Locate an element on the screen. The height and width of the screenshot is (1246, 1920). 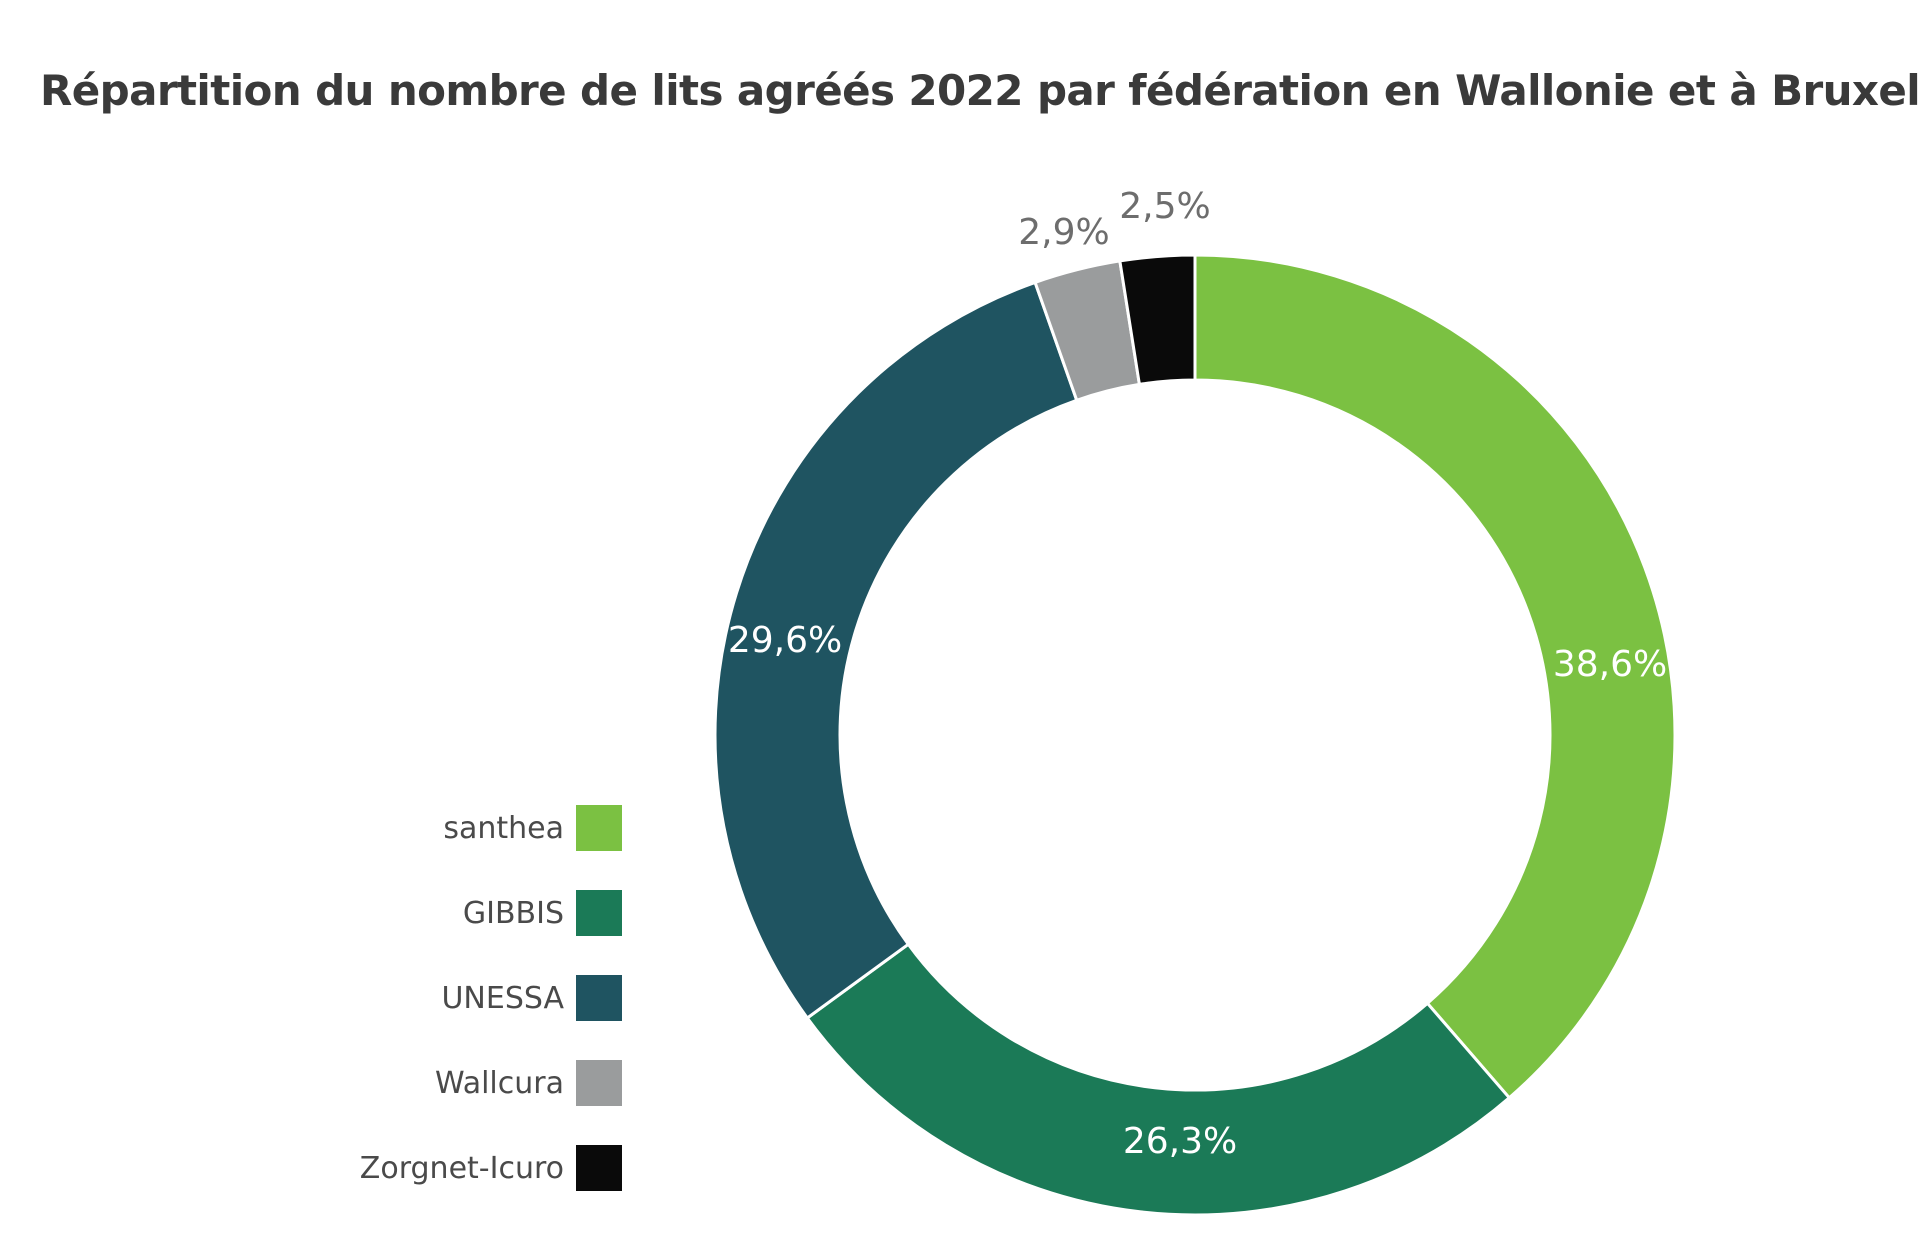
value-label-wallcura: 2,9% is located at coordinates (1063, 232).